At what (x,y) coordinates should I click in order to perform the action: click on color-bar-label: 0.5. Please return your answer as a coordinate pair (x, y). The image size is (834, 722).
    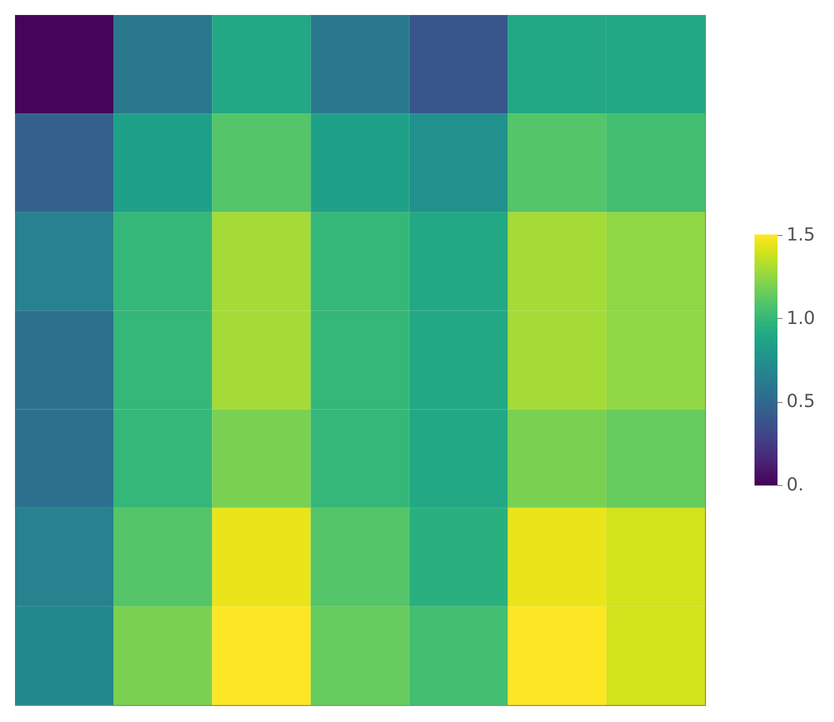
    Looking at the image, I should click on (801, 401).